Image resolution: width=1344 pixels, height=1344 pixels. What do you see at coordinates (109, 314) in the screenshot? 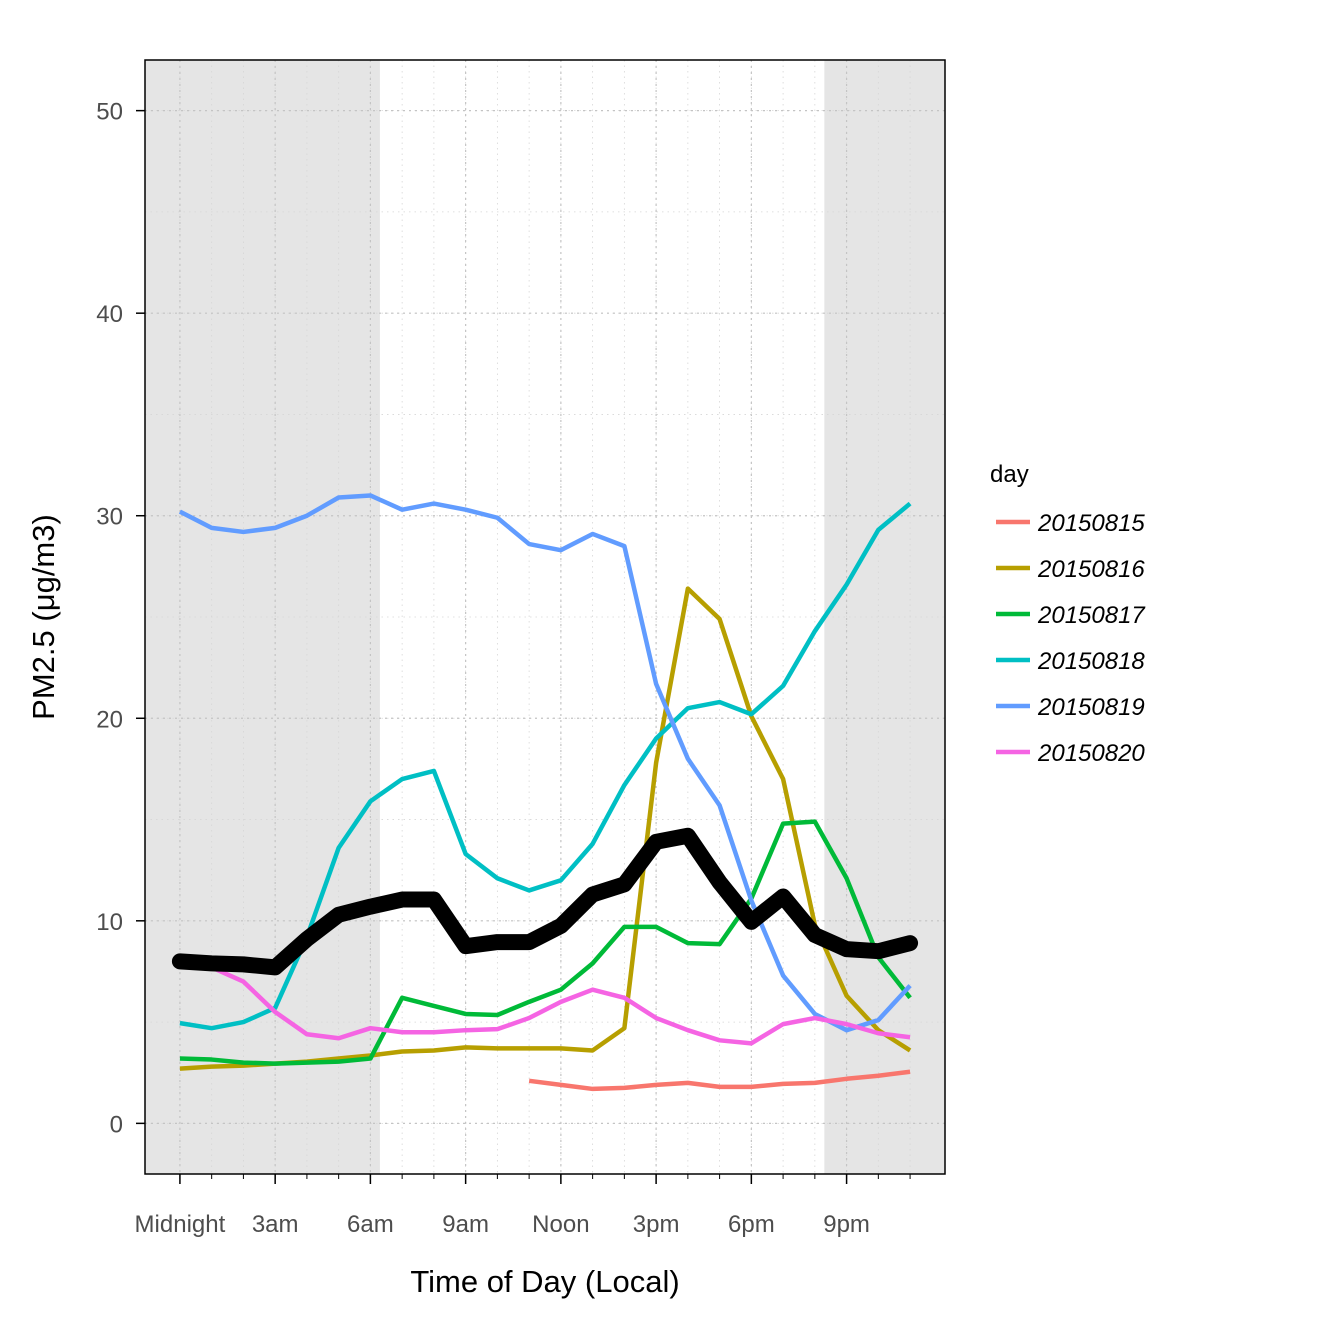
I see `y-tick-label: 40` at bounding box center [109, 314].